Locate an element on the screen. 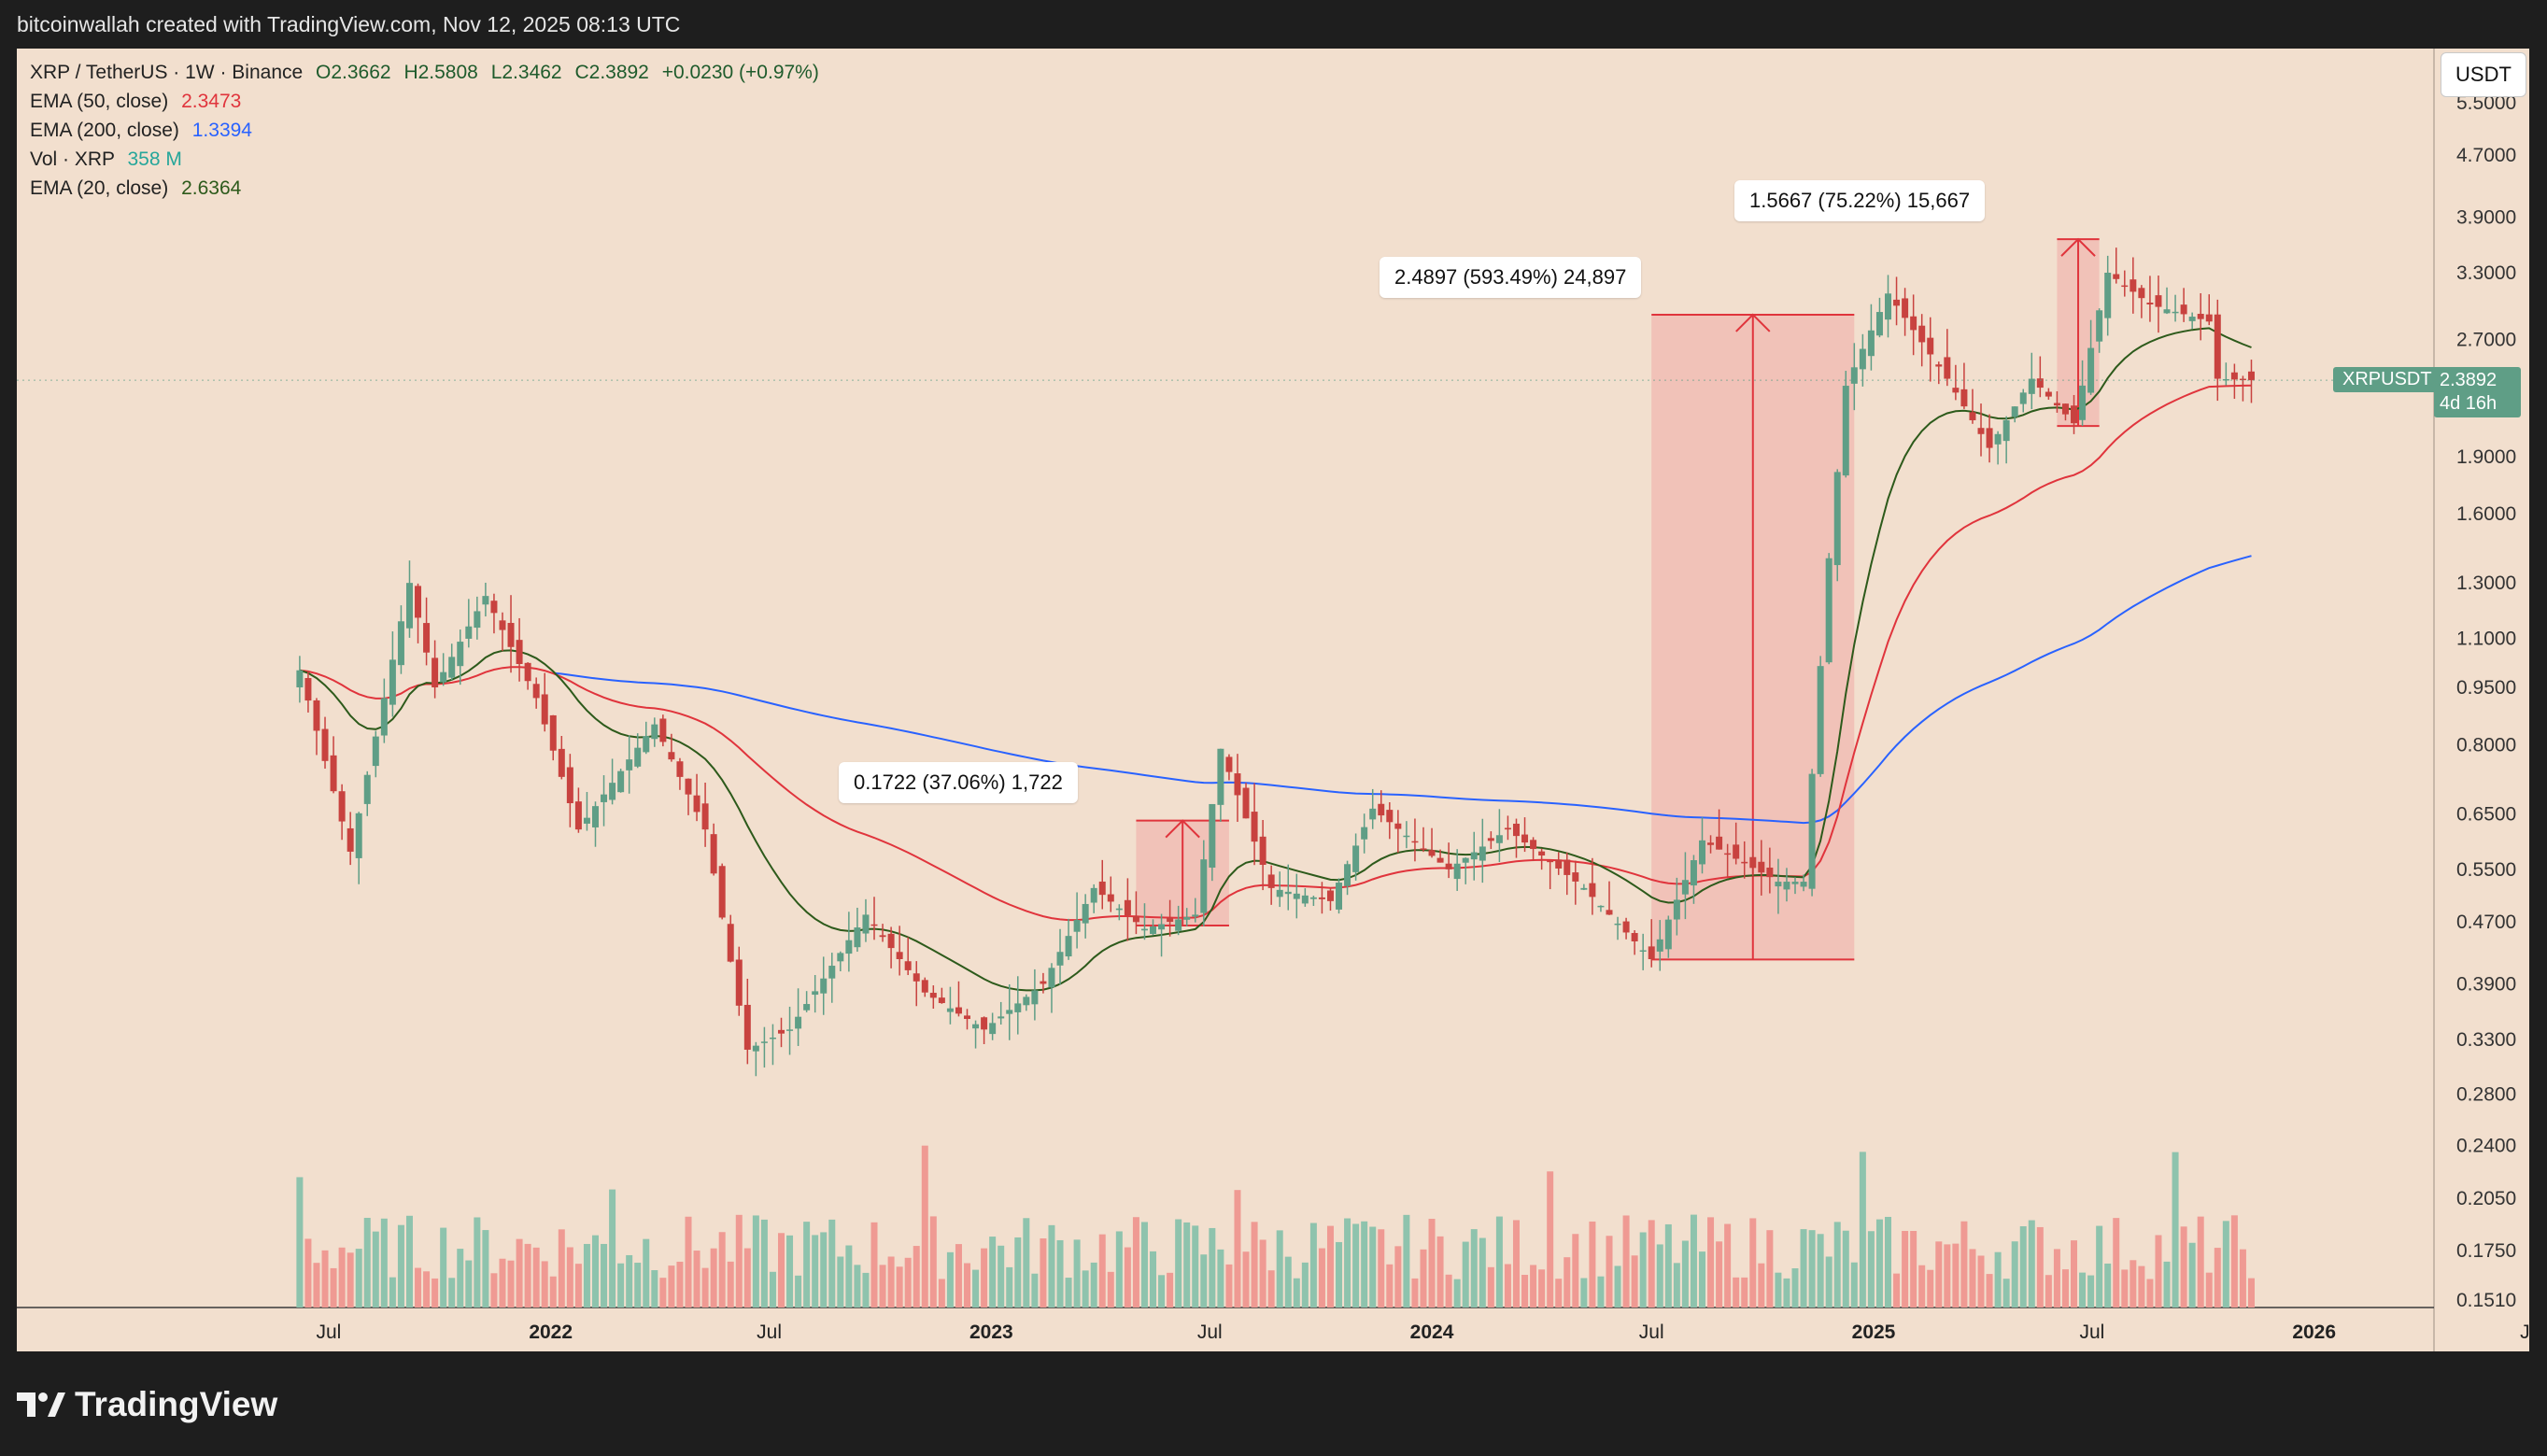 The height and width of the screenshot is (1456, 2547). time-tick-label: Jul is located at coordinates (1651, 1332).